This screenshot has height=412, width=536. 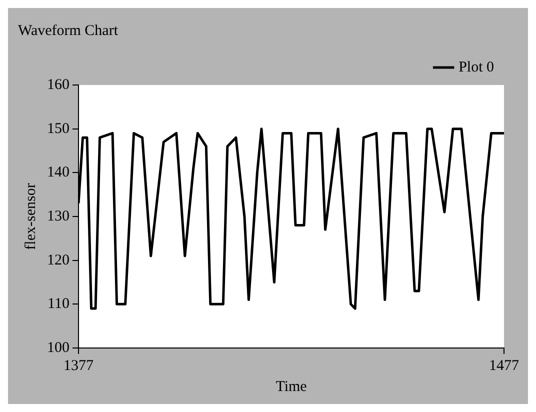 I want to click on x-tick-label: 1377, so click(x=79, y=366).